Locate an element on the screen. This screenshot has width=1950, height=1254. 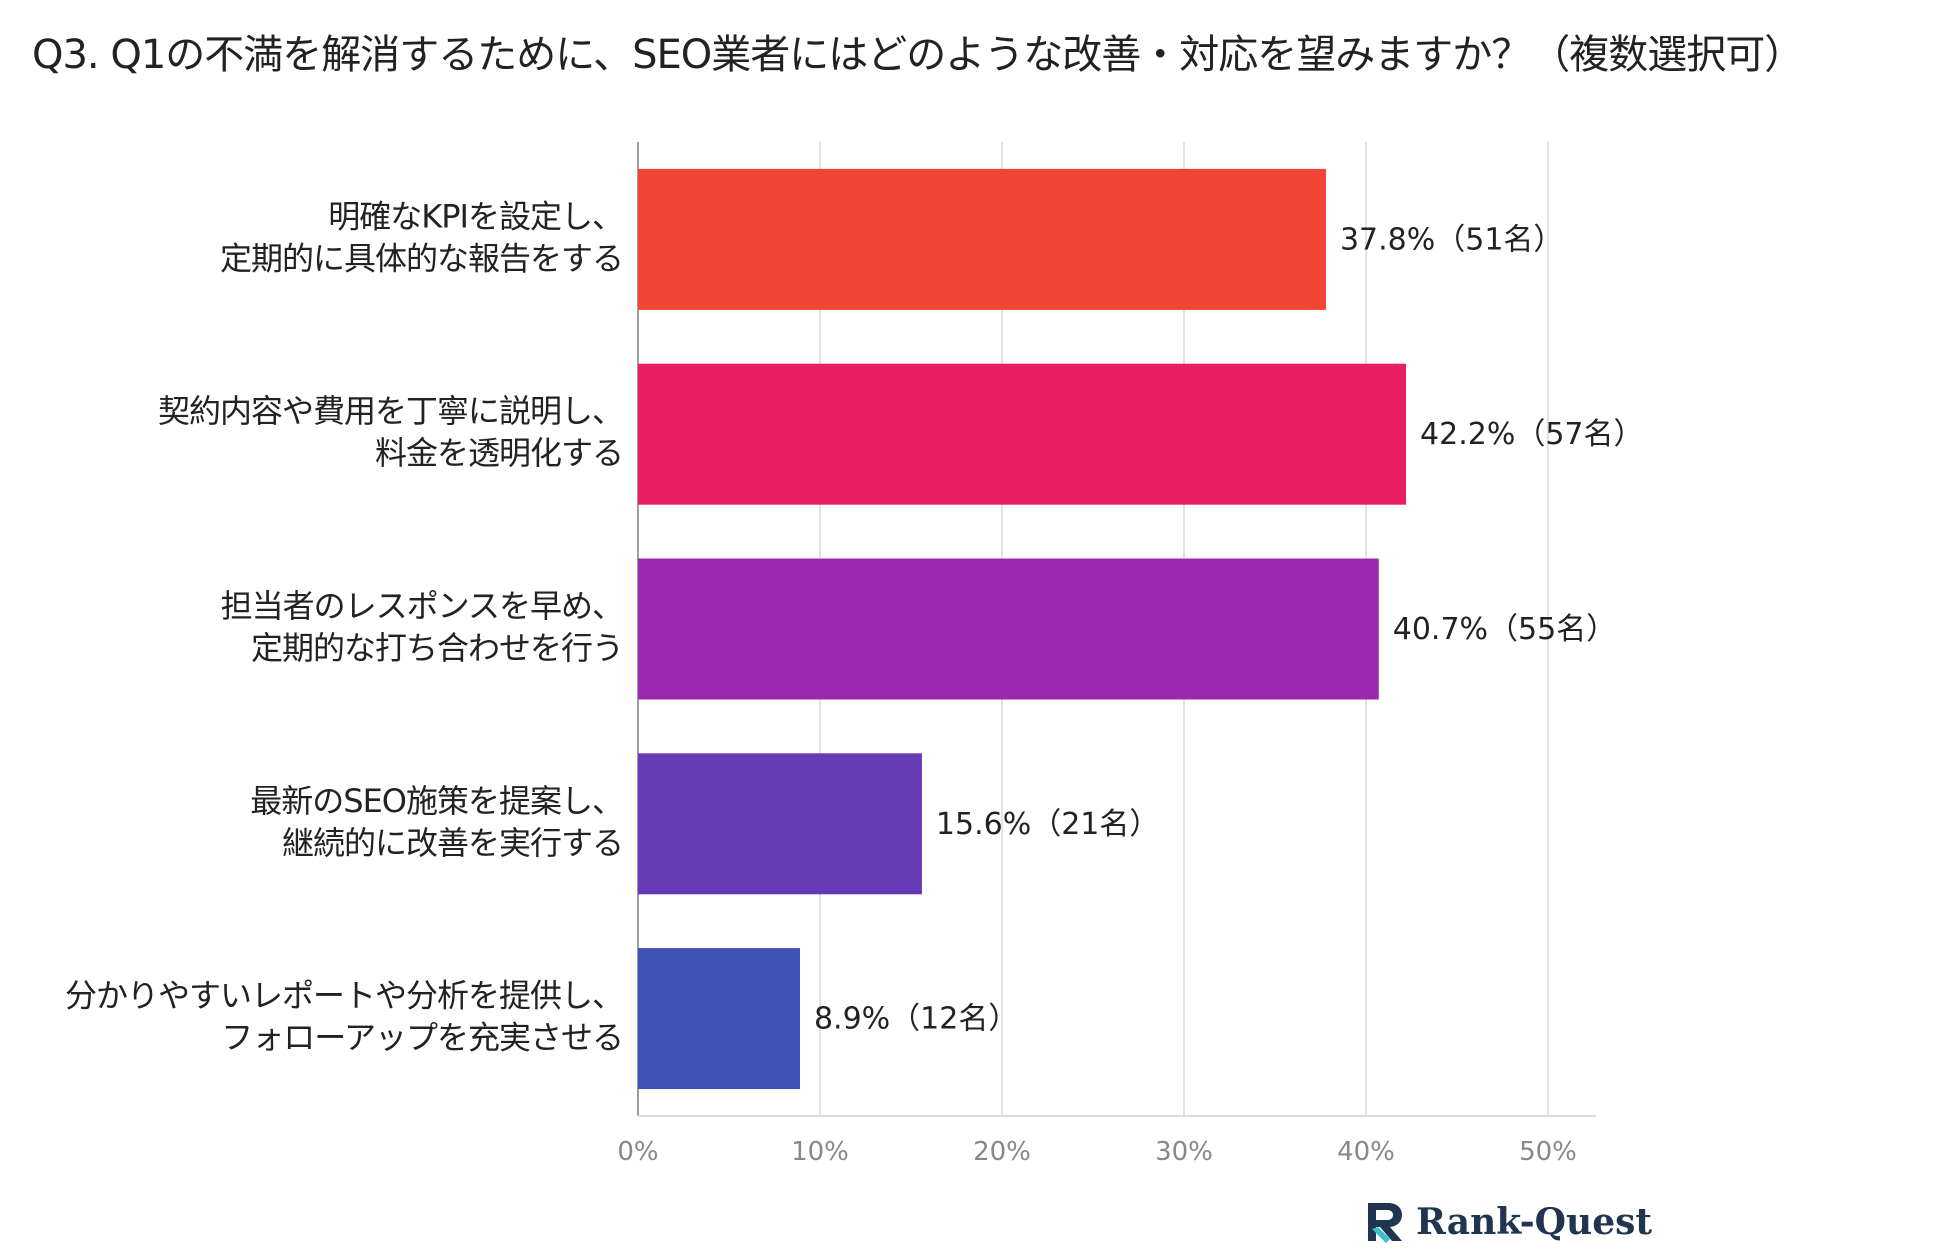
data-label: 37.8%（51名） is located at coordinates (1451, 239).